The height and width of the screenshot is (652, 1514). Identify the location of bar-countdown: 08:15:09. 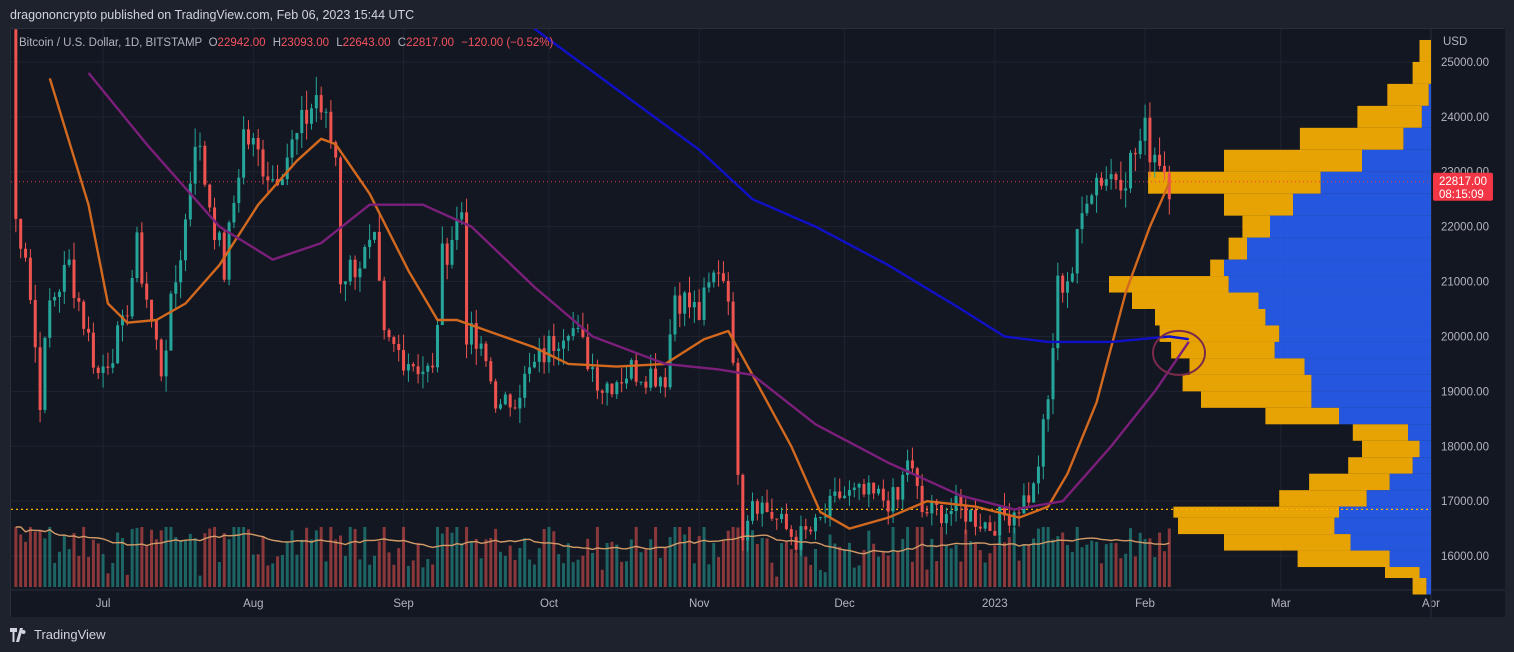
(1461, 195).